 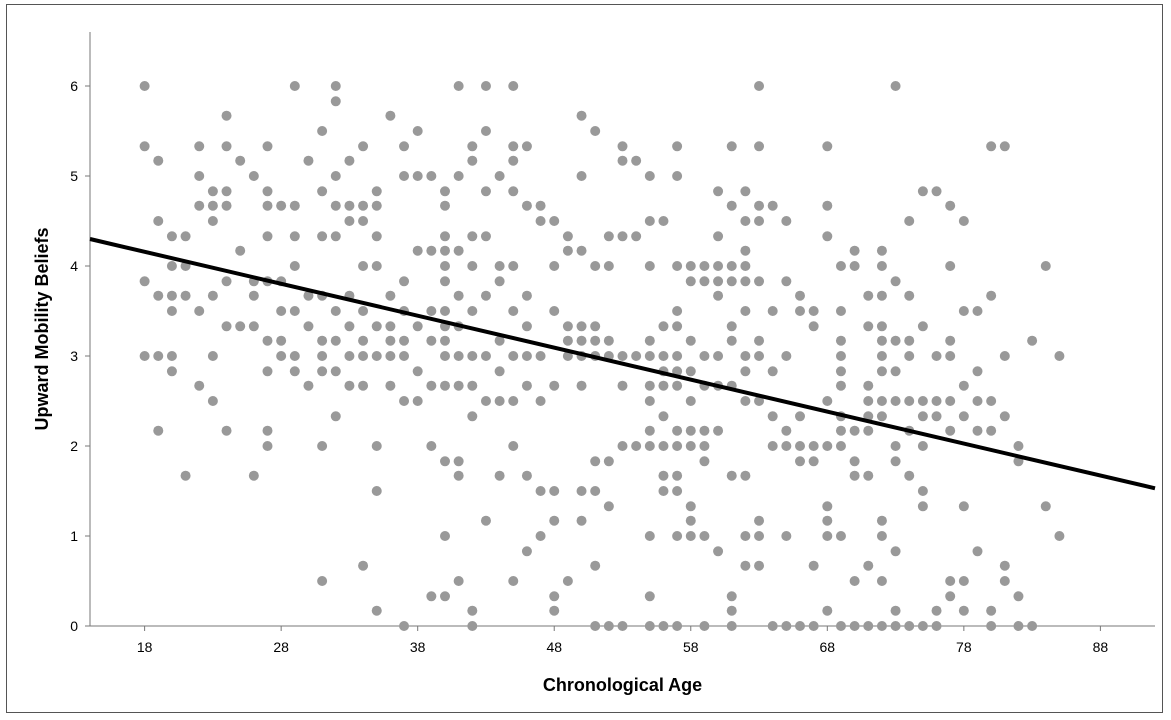 What do you see at coordinates (964, 647) in the screenshot?
I see `x-tick-label: 78` at bounding box center [964, 647].